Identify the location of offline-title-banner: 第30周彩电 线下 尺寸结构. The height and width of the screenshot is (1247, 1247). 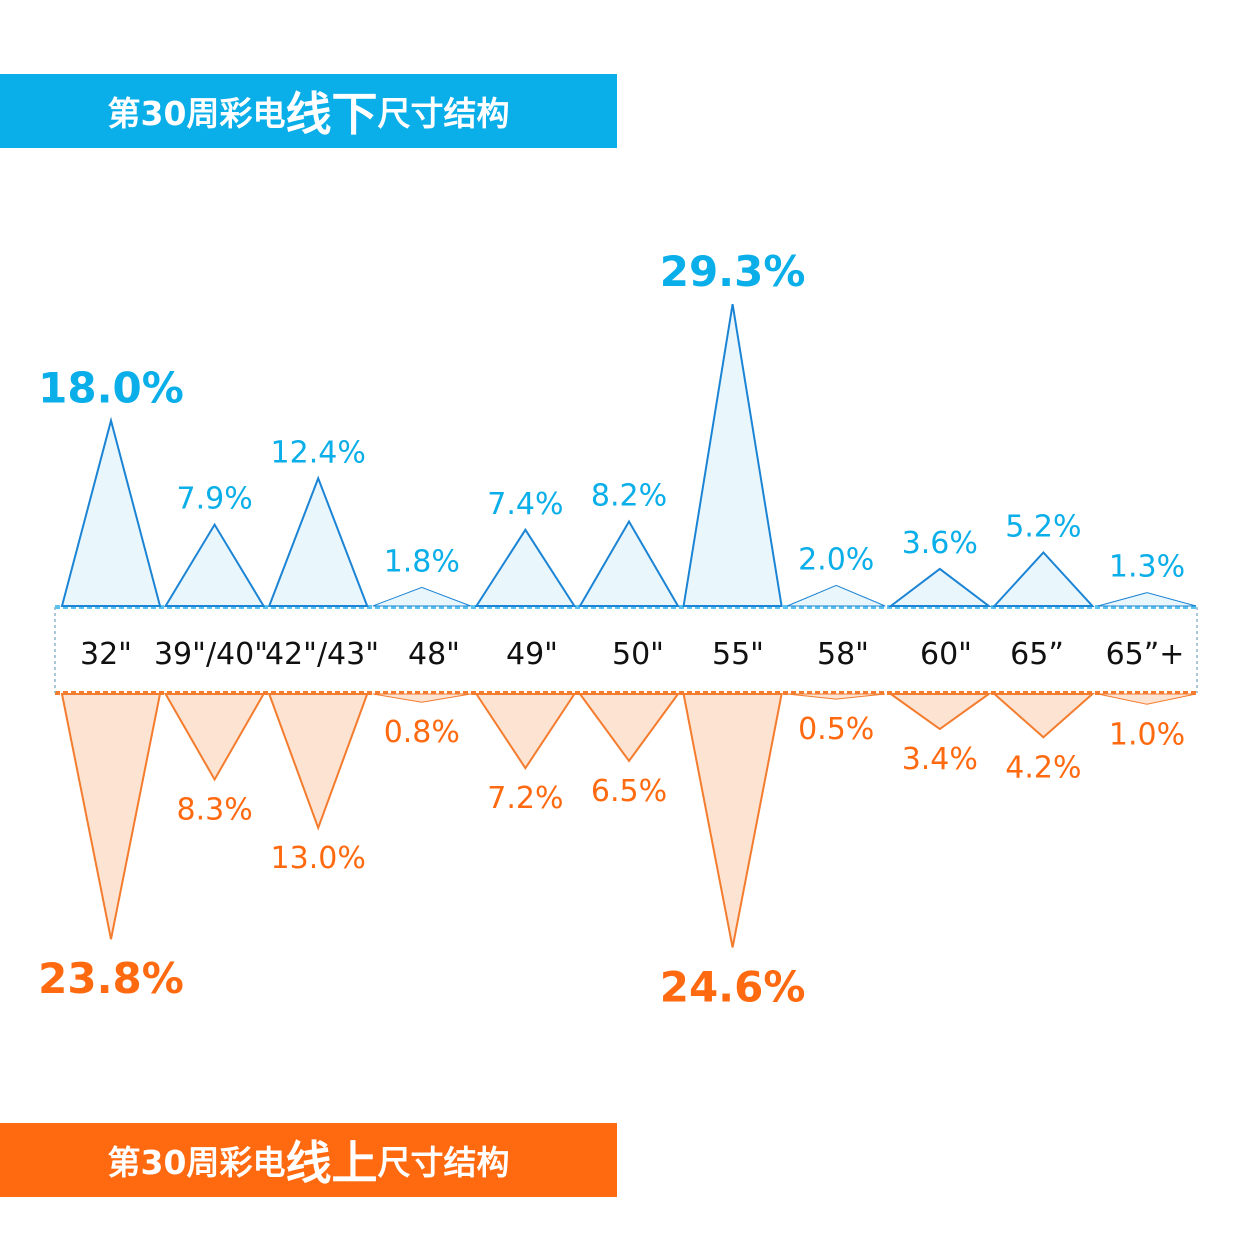
(308, 111).